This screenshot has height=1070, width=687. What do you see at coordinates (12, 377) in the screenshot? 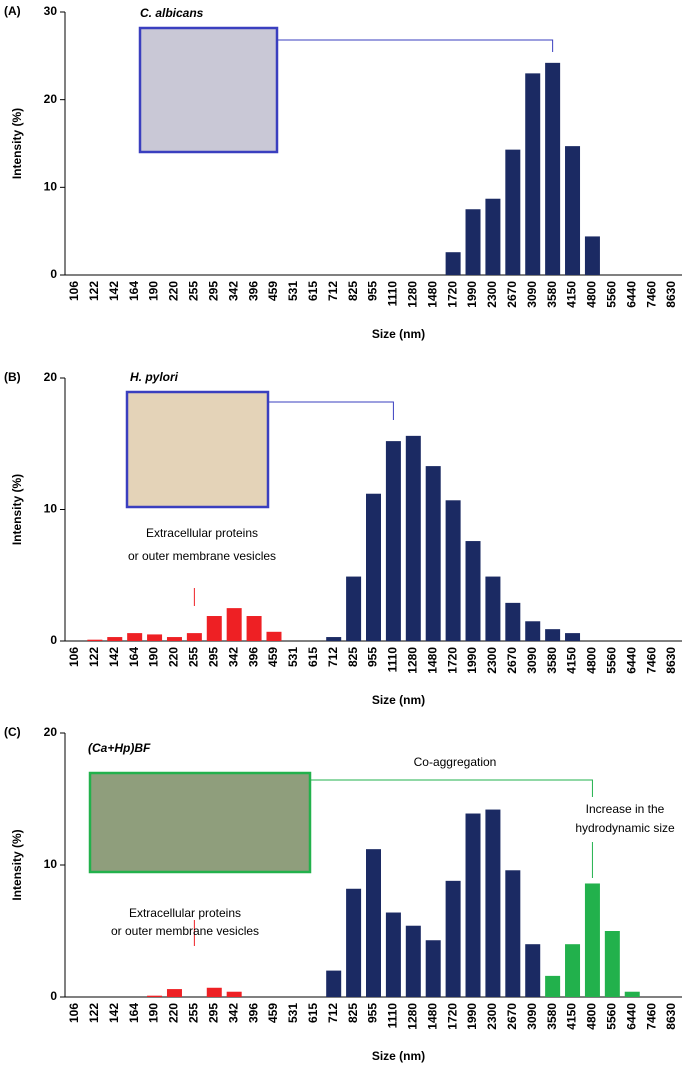
I see `panel-label: (B)` at bounding box center [12, 377].